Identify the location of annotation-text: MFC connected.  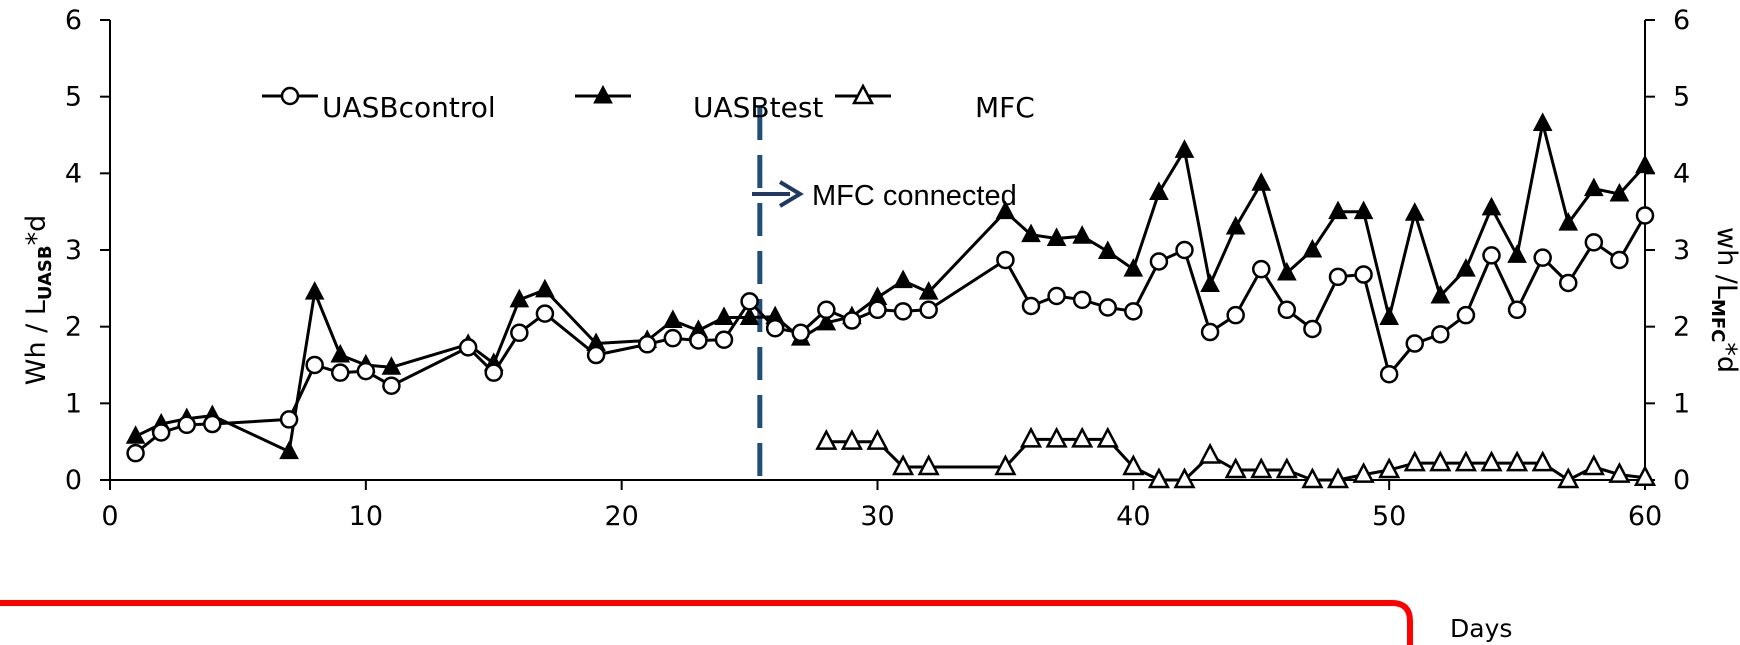
(914, 196).